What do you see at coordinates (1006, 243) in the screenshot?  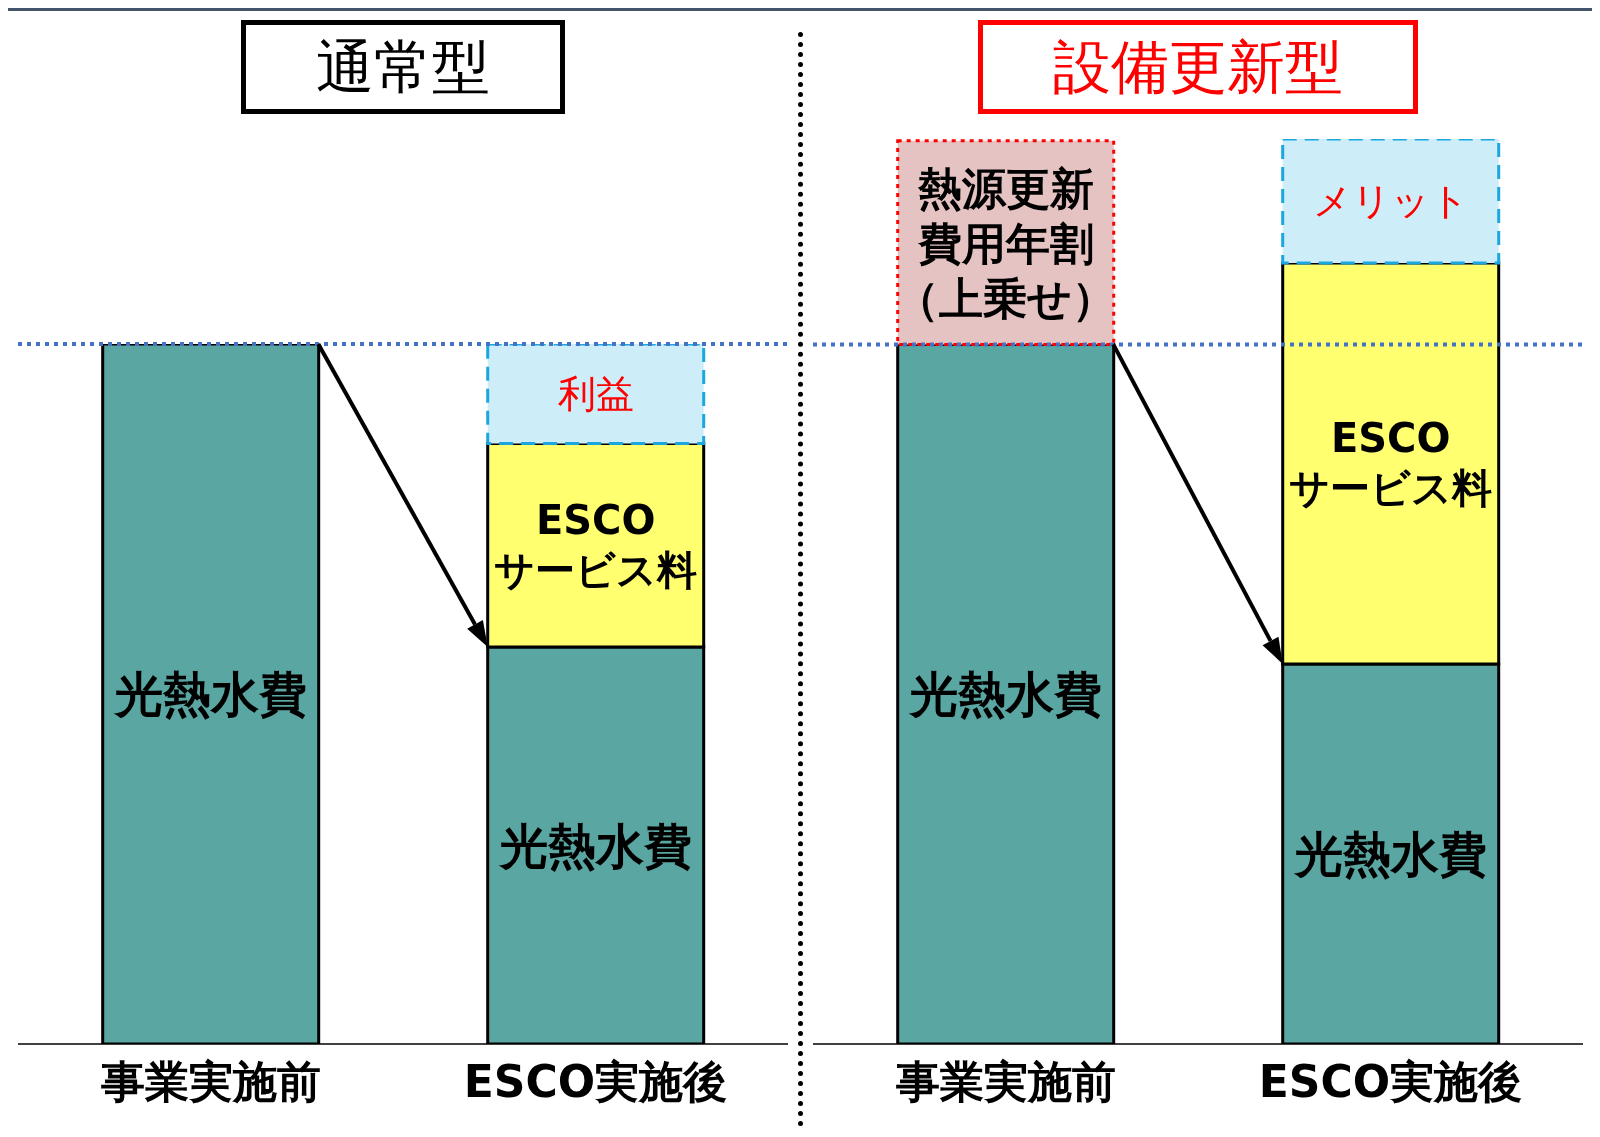 I see `series-label: 熱源更新費用年割（上乗せ）` at bounding box center [1006, 243].